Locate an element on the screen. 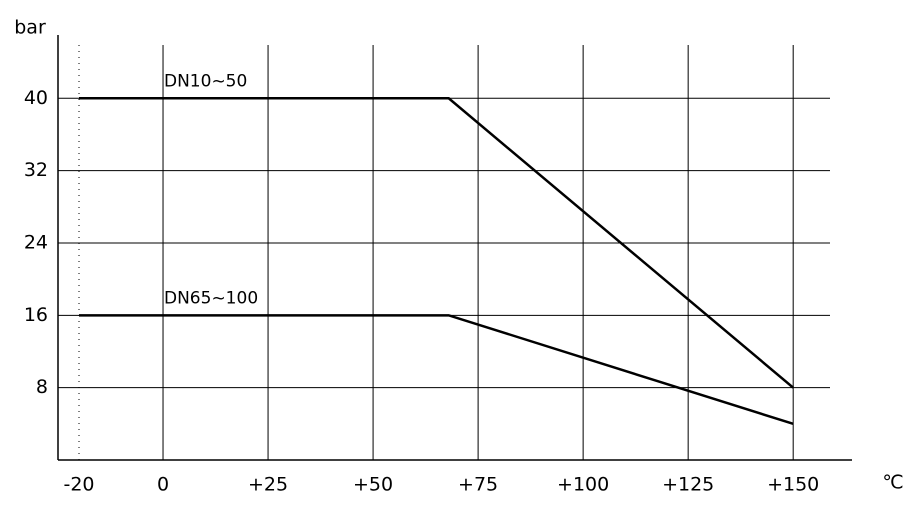  y-tick-label: 16 is located at coordinates (36, 315).